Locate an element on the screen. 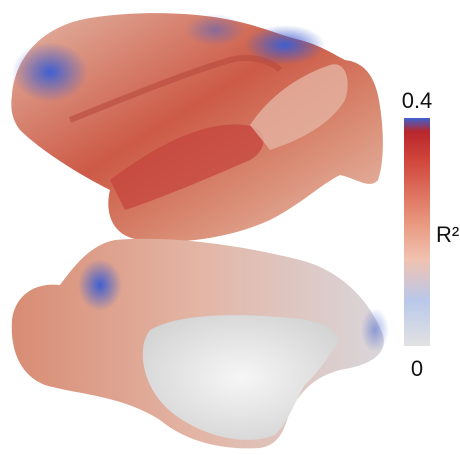 The image size is (460, 455). colorbar-min: 0 is located at coordinates (417, 368).